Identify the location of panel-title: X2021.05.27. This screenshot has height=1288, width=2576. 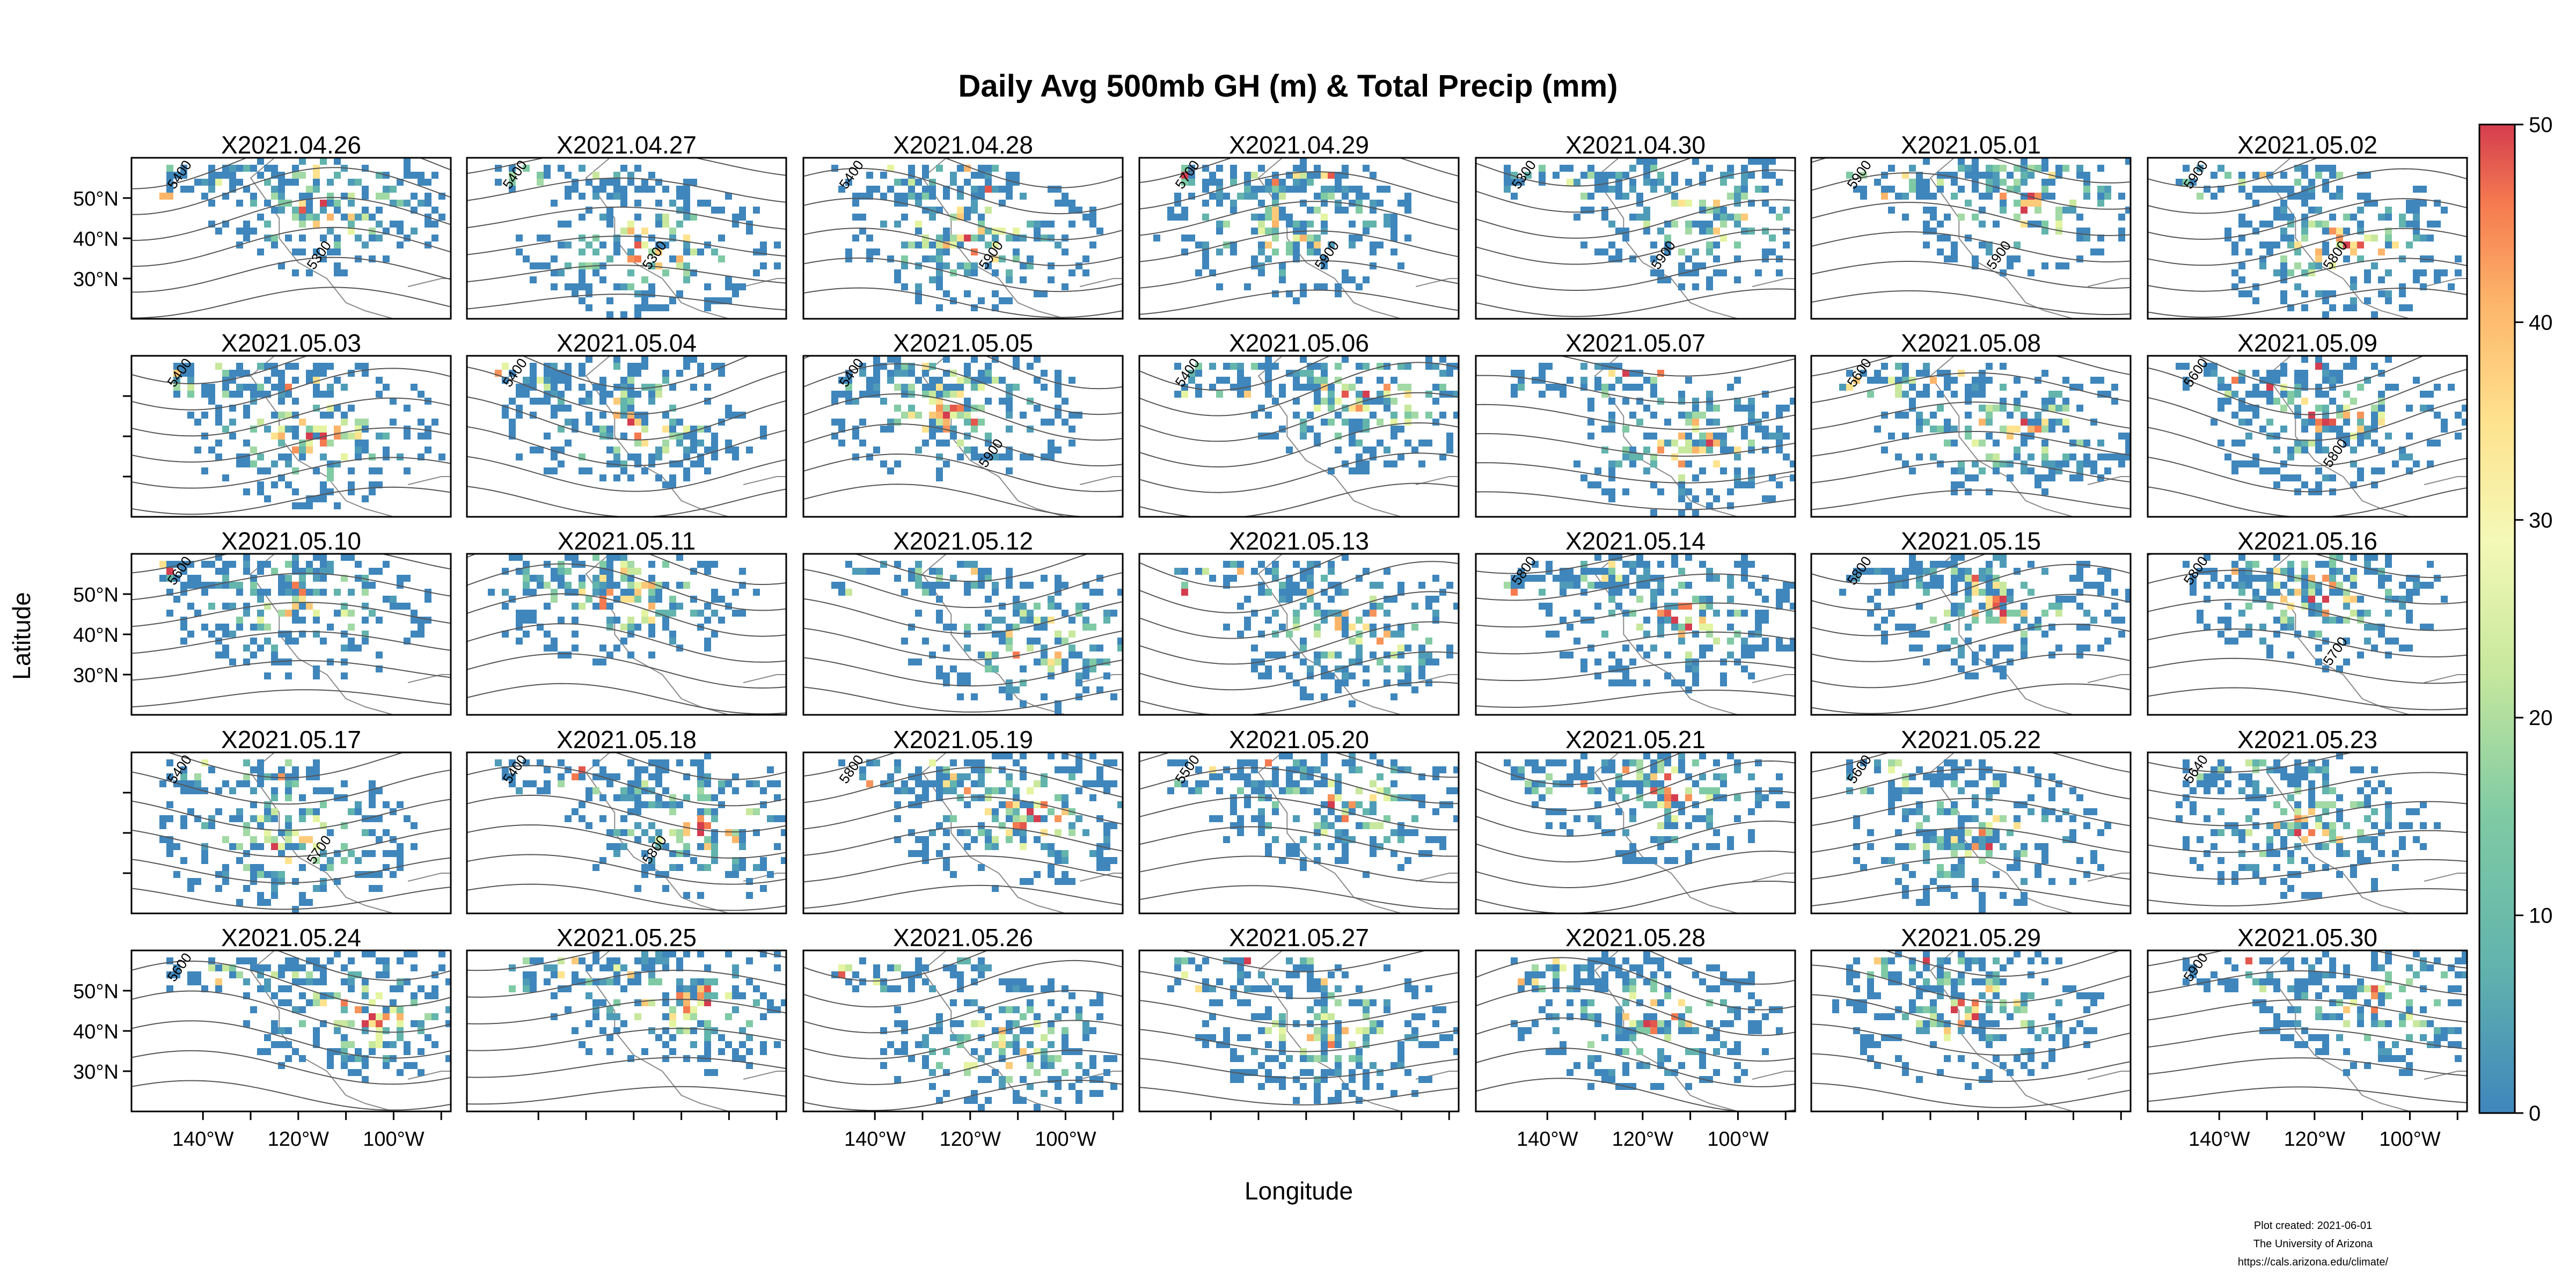
(1299, 938).